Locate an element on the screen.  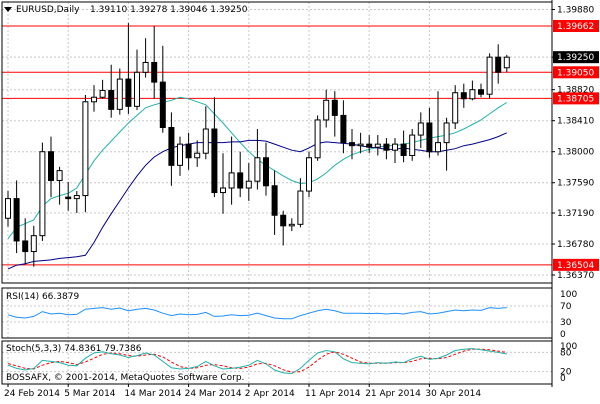
y-tick-label: 1.37590 is located at coordinates (575, 184).